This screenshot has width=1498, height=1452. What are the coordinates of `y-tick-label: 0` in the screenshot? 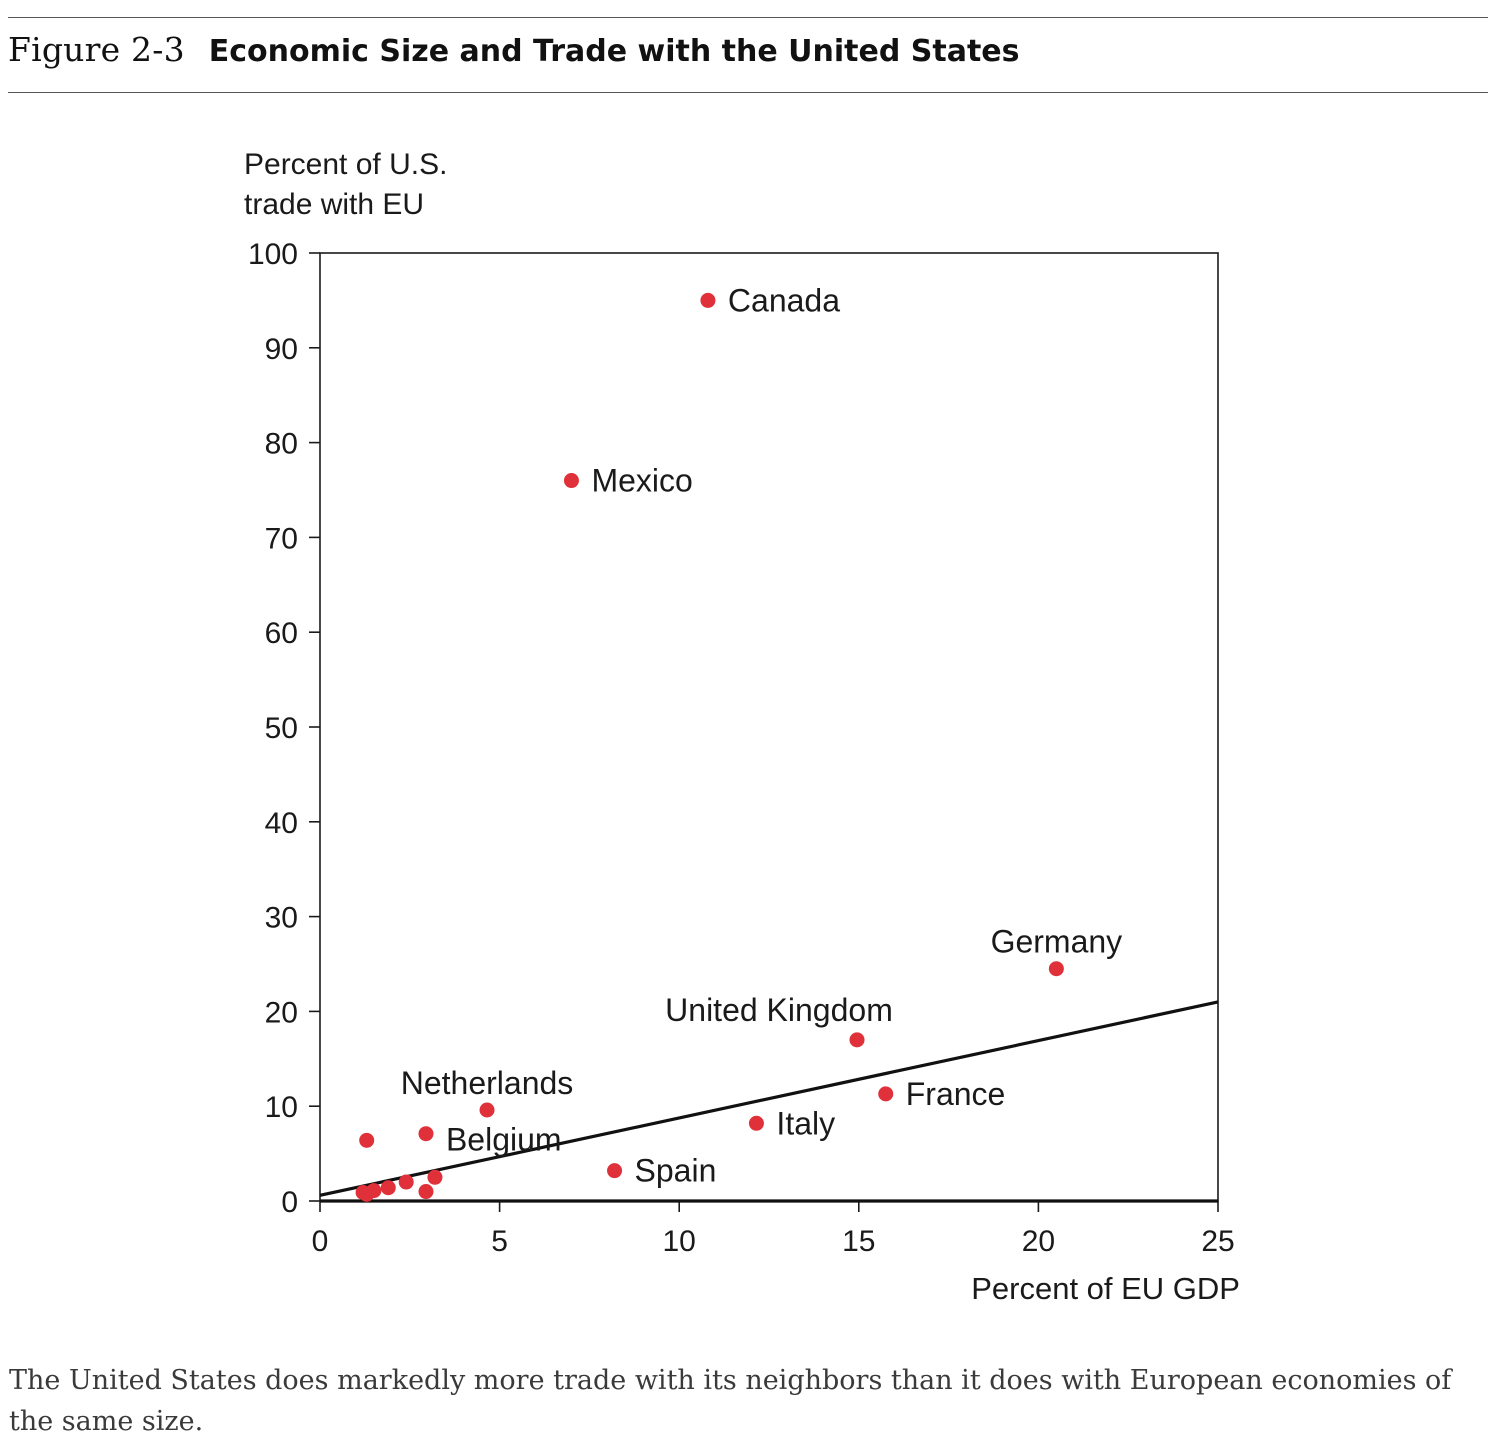 It's located at (289, 1202).